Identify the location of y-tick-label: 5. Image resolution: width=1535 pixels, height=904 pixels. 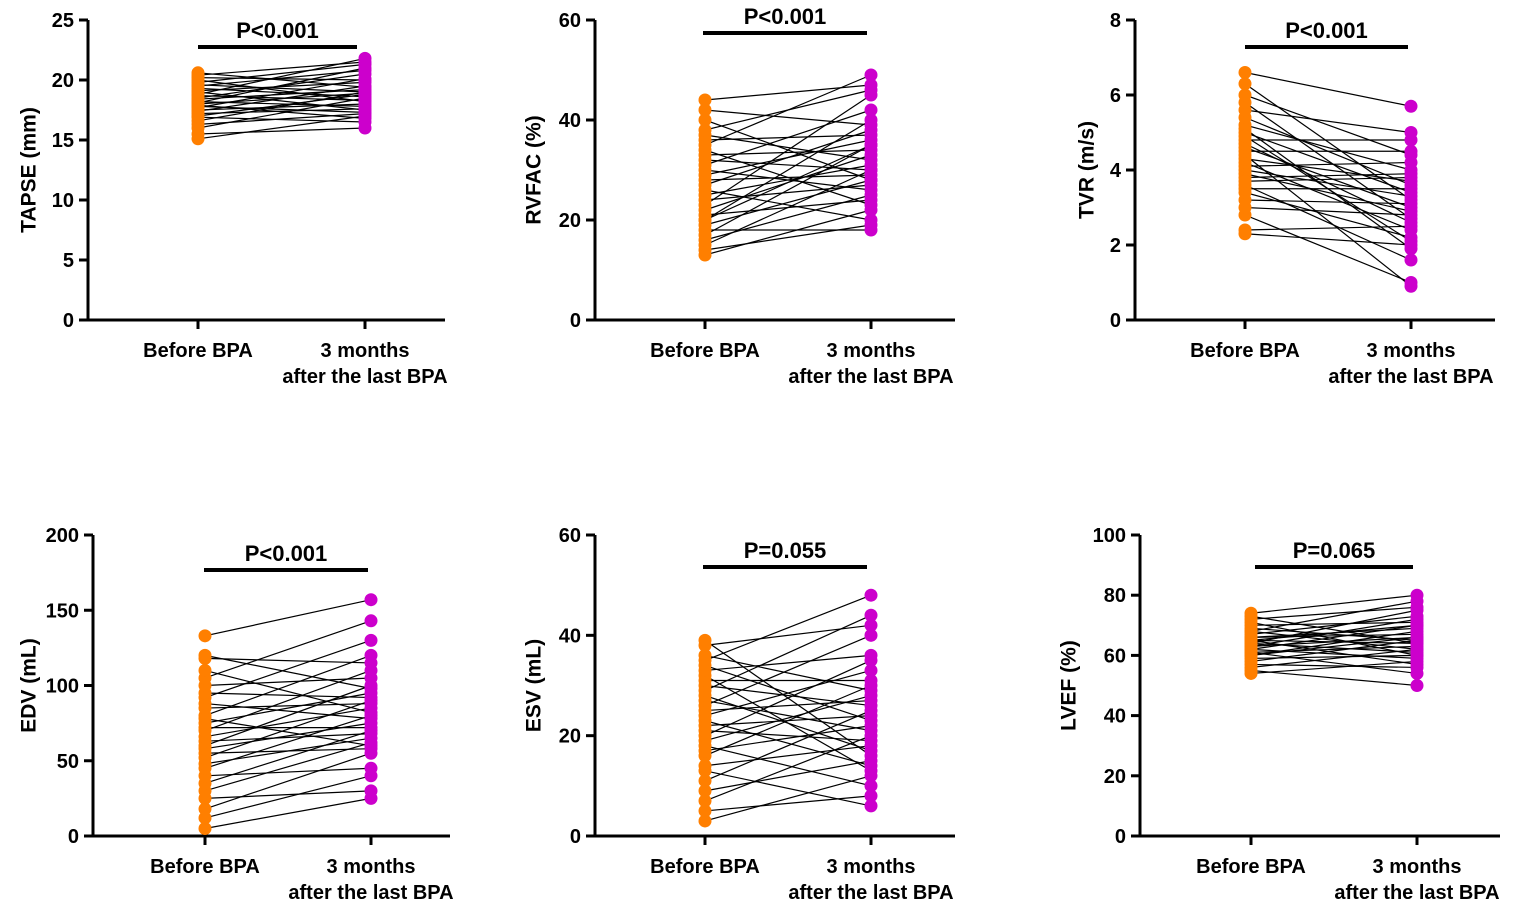
(68, 261).